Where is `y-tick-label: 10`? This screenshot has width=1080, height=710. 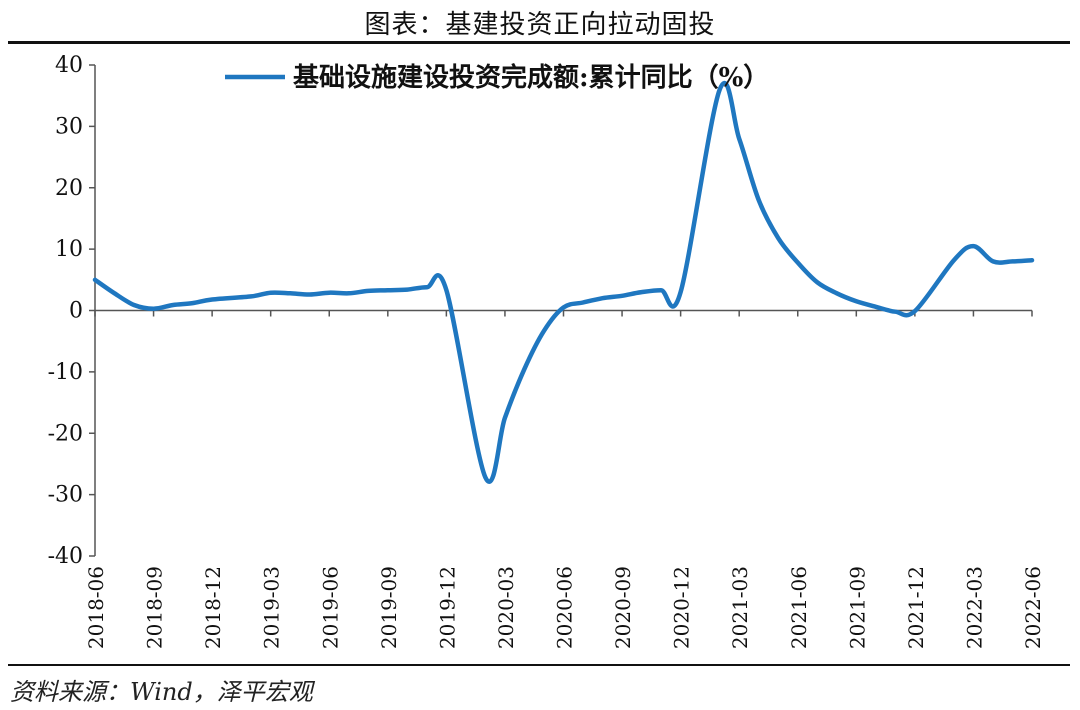
y-tick-label: 10 is located at coordinates (69, 249).